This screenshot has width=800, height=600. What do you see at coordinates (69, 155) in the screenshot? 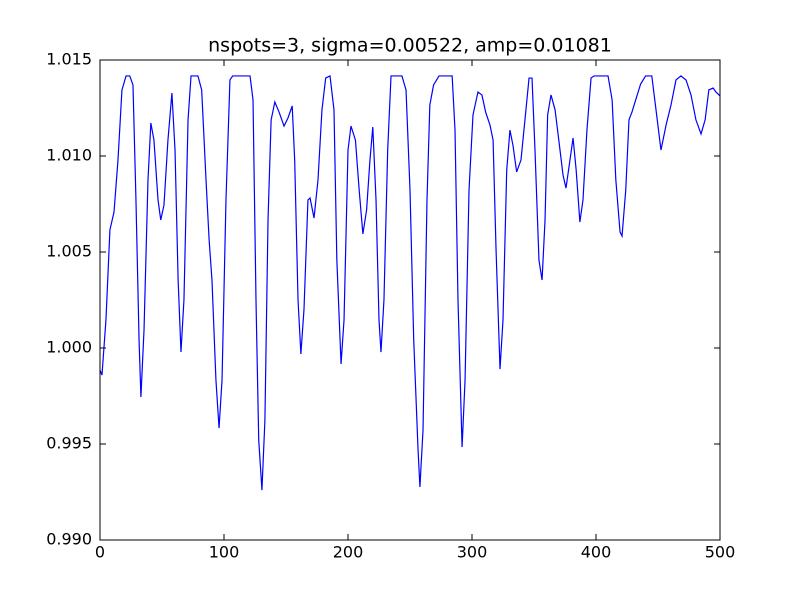
I see `y-tick-label: 1.010` at bounding box center [69, 155].